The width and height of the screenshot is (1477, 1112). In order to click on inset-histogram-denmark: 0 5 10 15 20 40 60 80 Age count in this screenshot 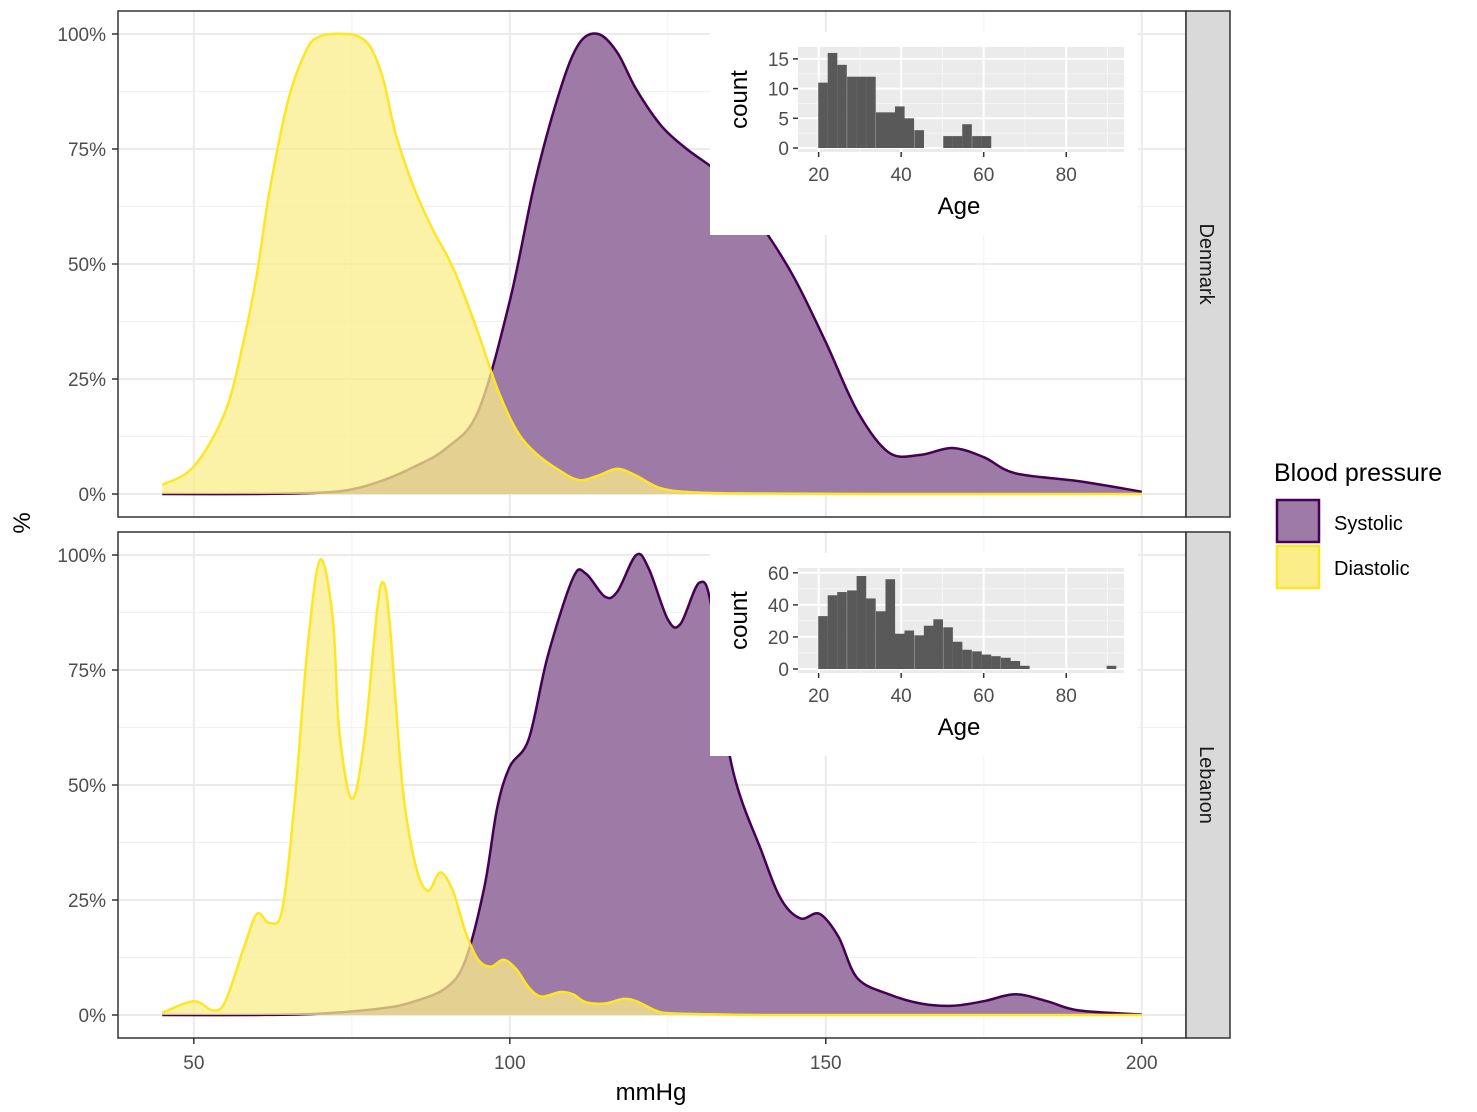, I will do `click(924, 133)`.